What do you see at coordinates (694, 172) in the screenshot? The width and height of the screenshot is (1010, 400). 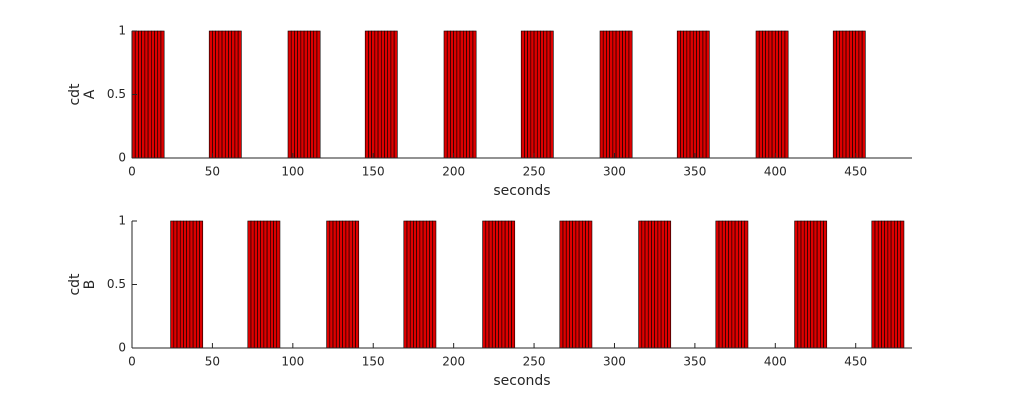 I see `x-tick-label: 350` at bounding box center [694, 172].